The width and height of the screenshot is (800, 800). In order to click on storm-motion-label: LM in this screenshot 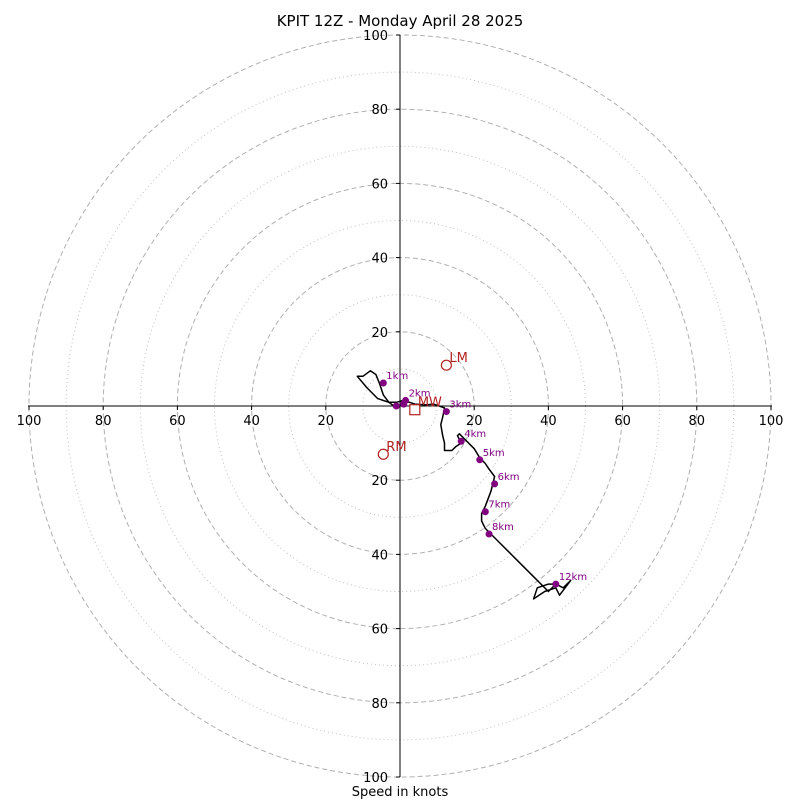, I will do `click(458, 358)`.